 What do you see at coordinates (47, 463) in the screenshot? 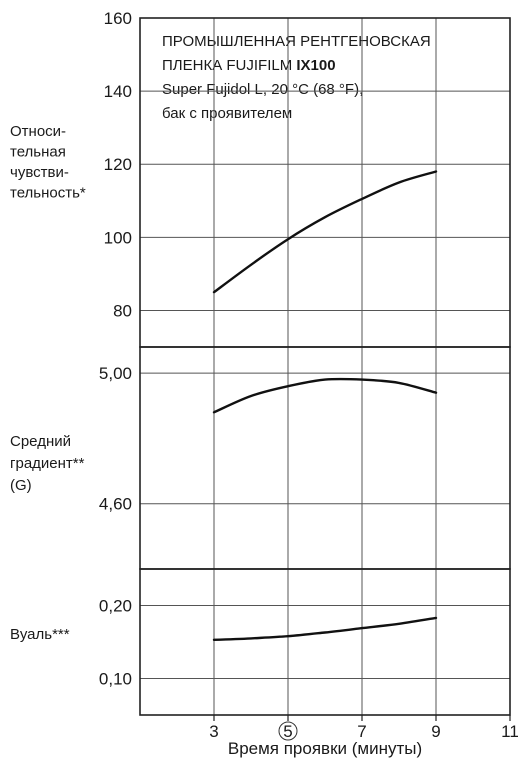
I see `y-axis-label-p2-line-2: градиент**` at bounding box center [47, 463].